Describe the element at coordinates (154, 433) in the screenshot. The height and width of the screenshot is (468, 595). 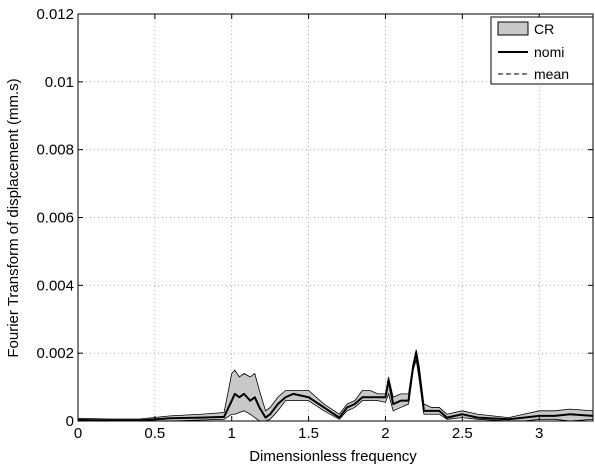
I see `x-tick-label: 0.5` at that location.